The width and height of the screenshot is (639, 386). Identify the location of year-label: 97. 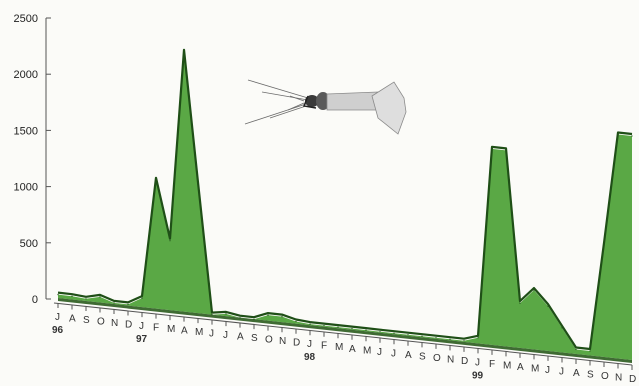
(142, 339).